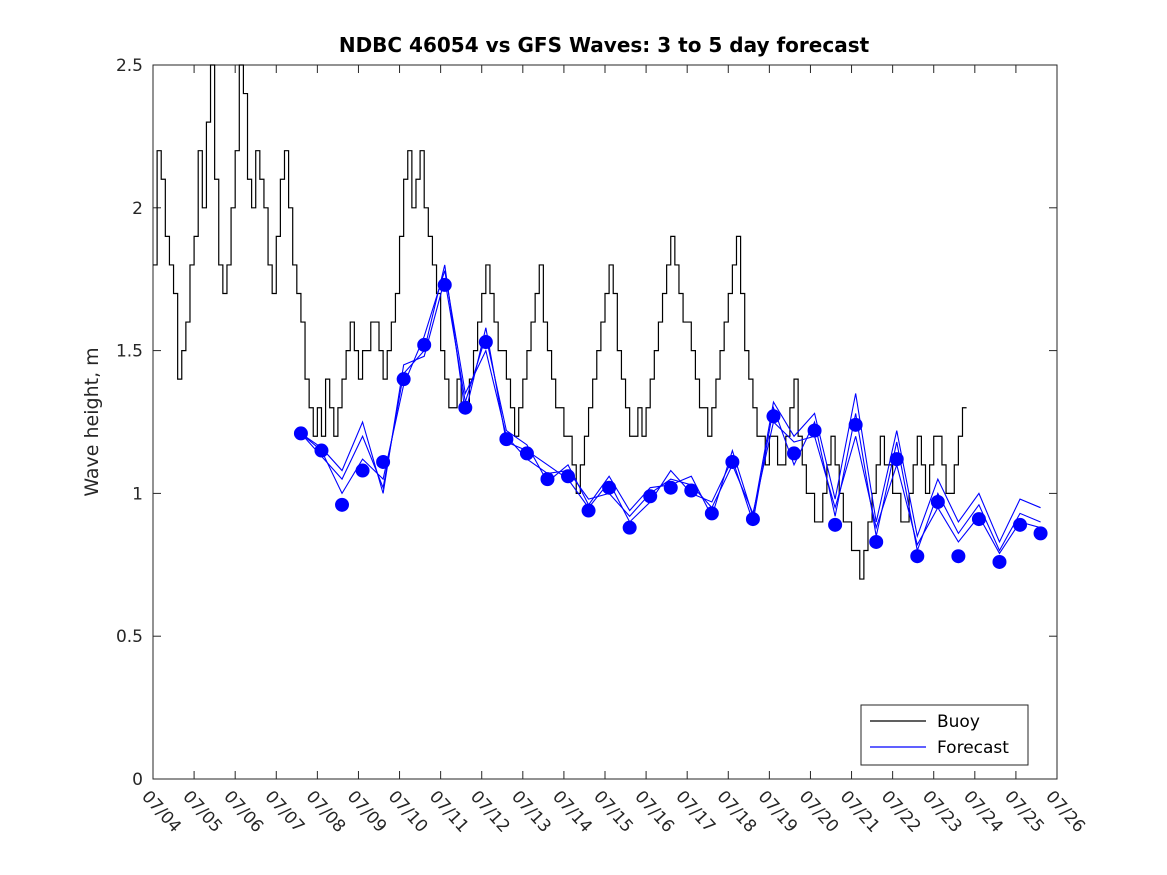  I want to click on legend: Buoy Forecast, so click(944, 735).